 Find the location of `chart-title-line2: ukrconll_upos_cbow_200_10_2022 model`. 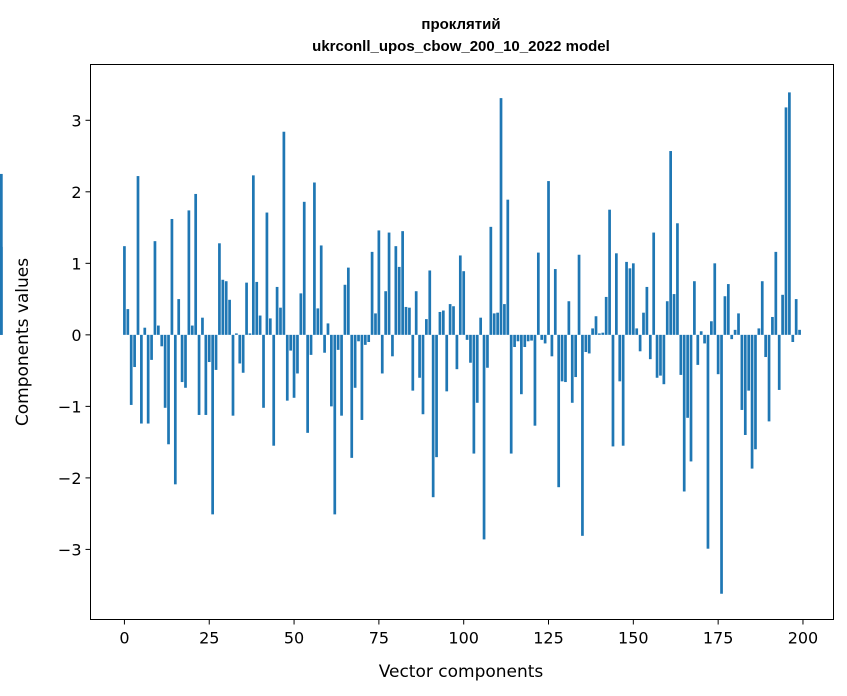

chart-title-line2: ukrconll_upos_cbow_200_10_2022 model is located at coordinates (461, 46).